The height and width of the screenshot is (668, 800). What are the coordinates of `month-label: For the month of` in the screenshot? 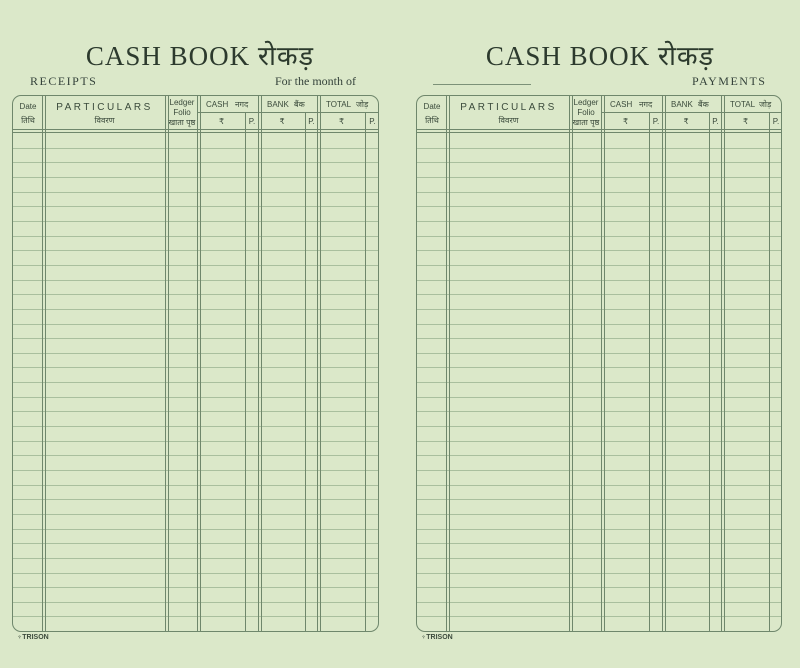 It's located at (315, 81).